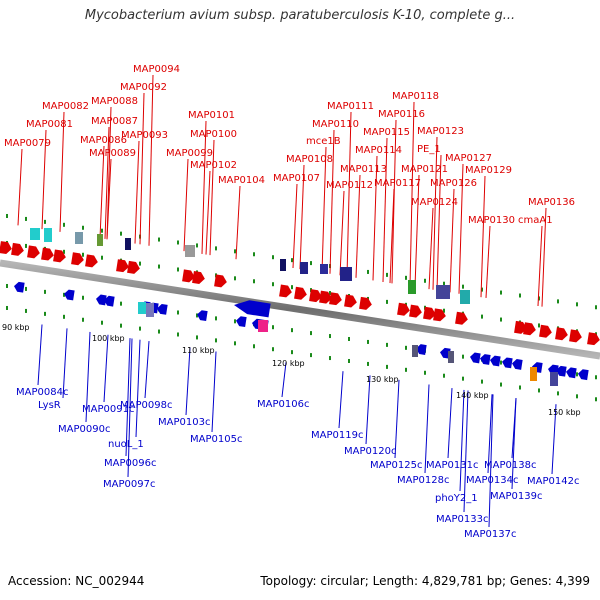 This screenshot has width=600, height=600. Describe the element at coordinates (49, 124) in the screenshot. I see `forward-gene-label: MAP0081` at that location.